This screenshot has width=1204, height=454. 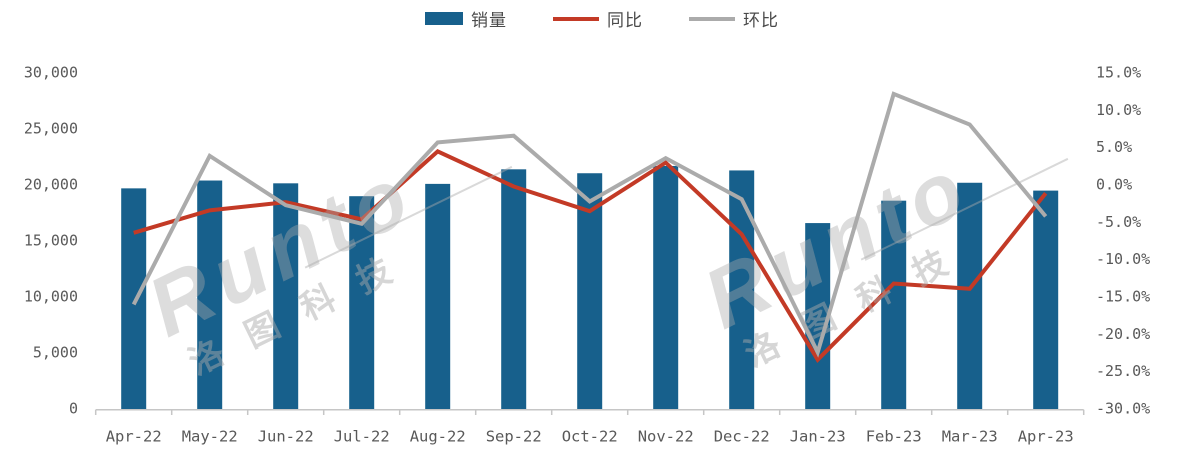 What do you see at coordinates (73, 409) in the screenshot?
I see `left-axis-tick-label: 0` at bounding box center [73, 409].